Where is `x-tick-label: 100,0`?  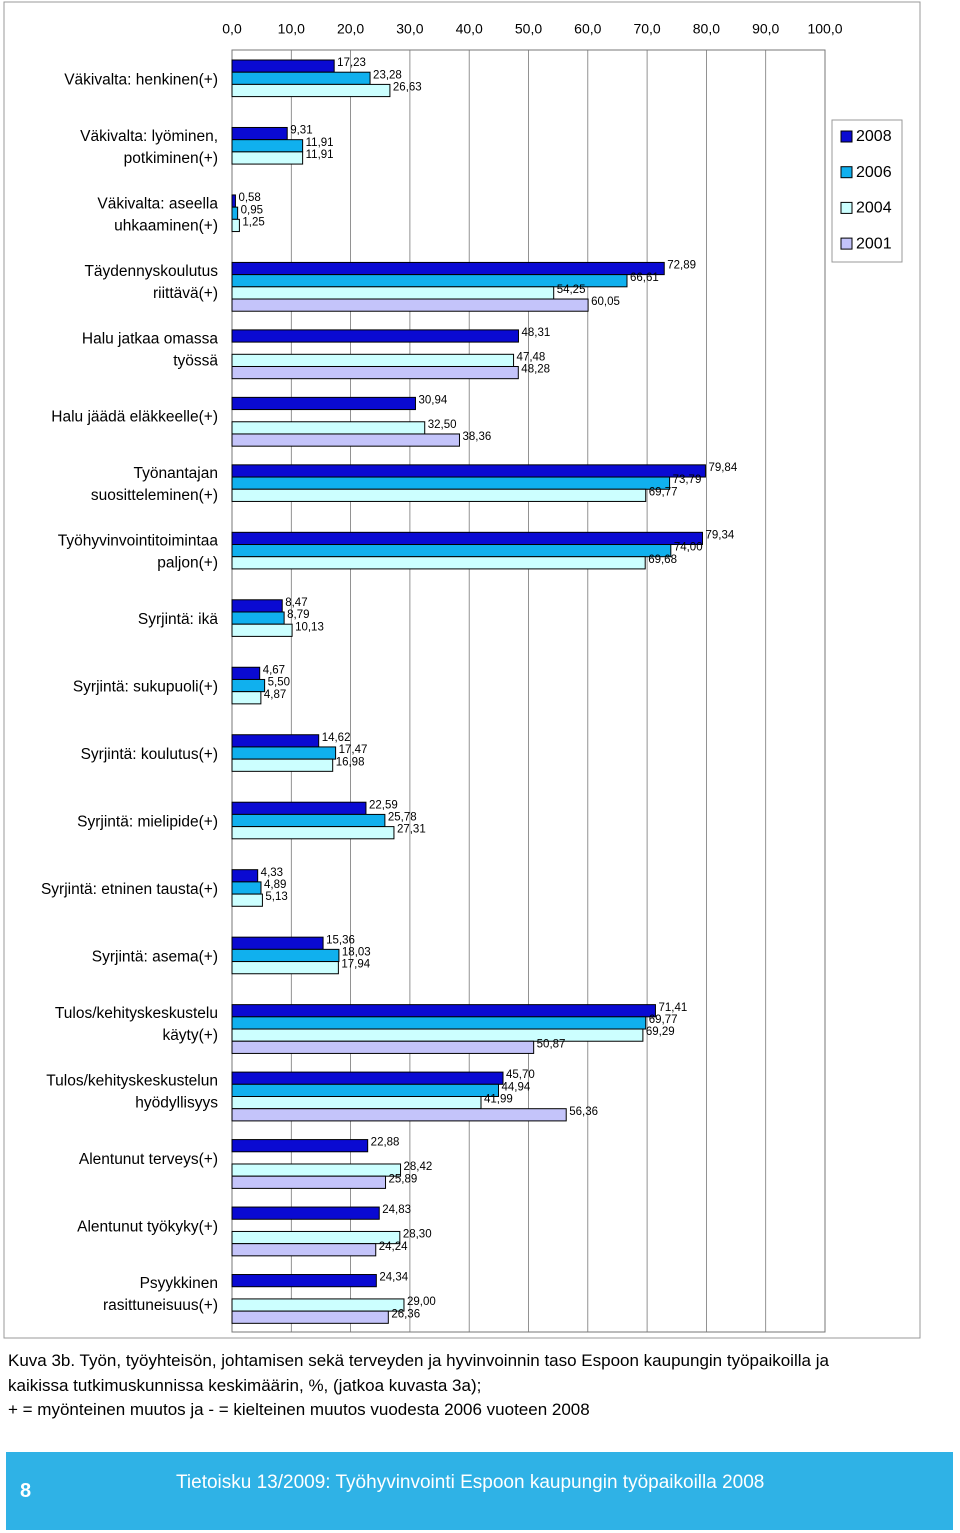
x-tick-label: 100,0 is located at coordinates (824, 29).